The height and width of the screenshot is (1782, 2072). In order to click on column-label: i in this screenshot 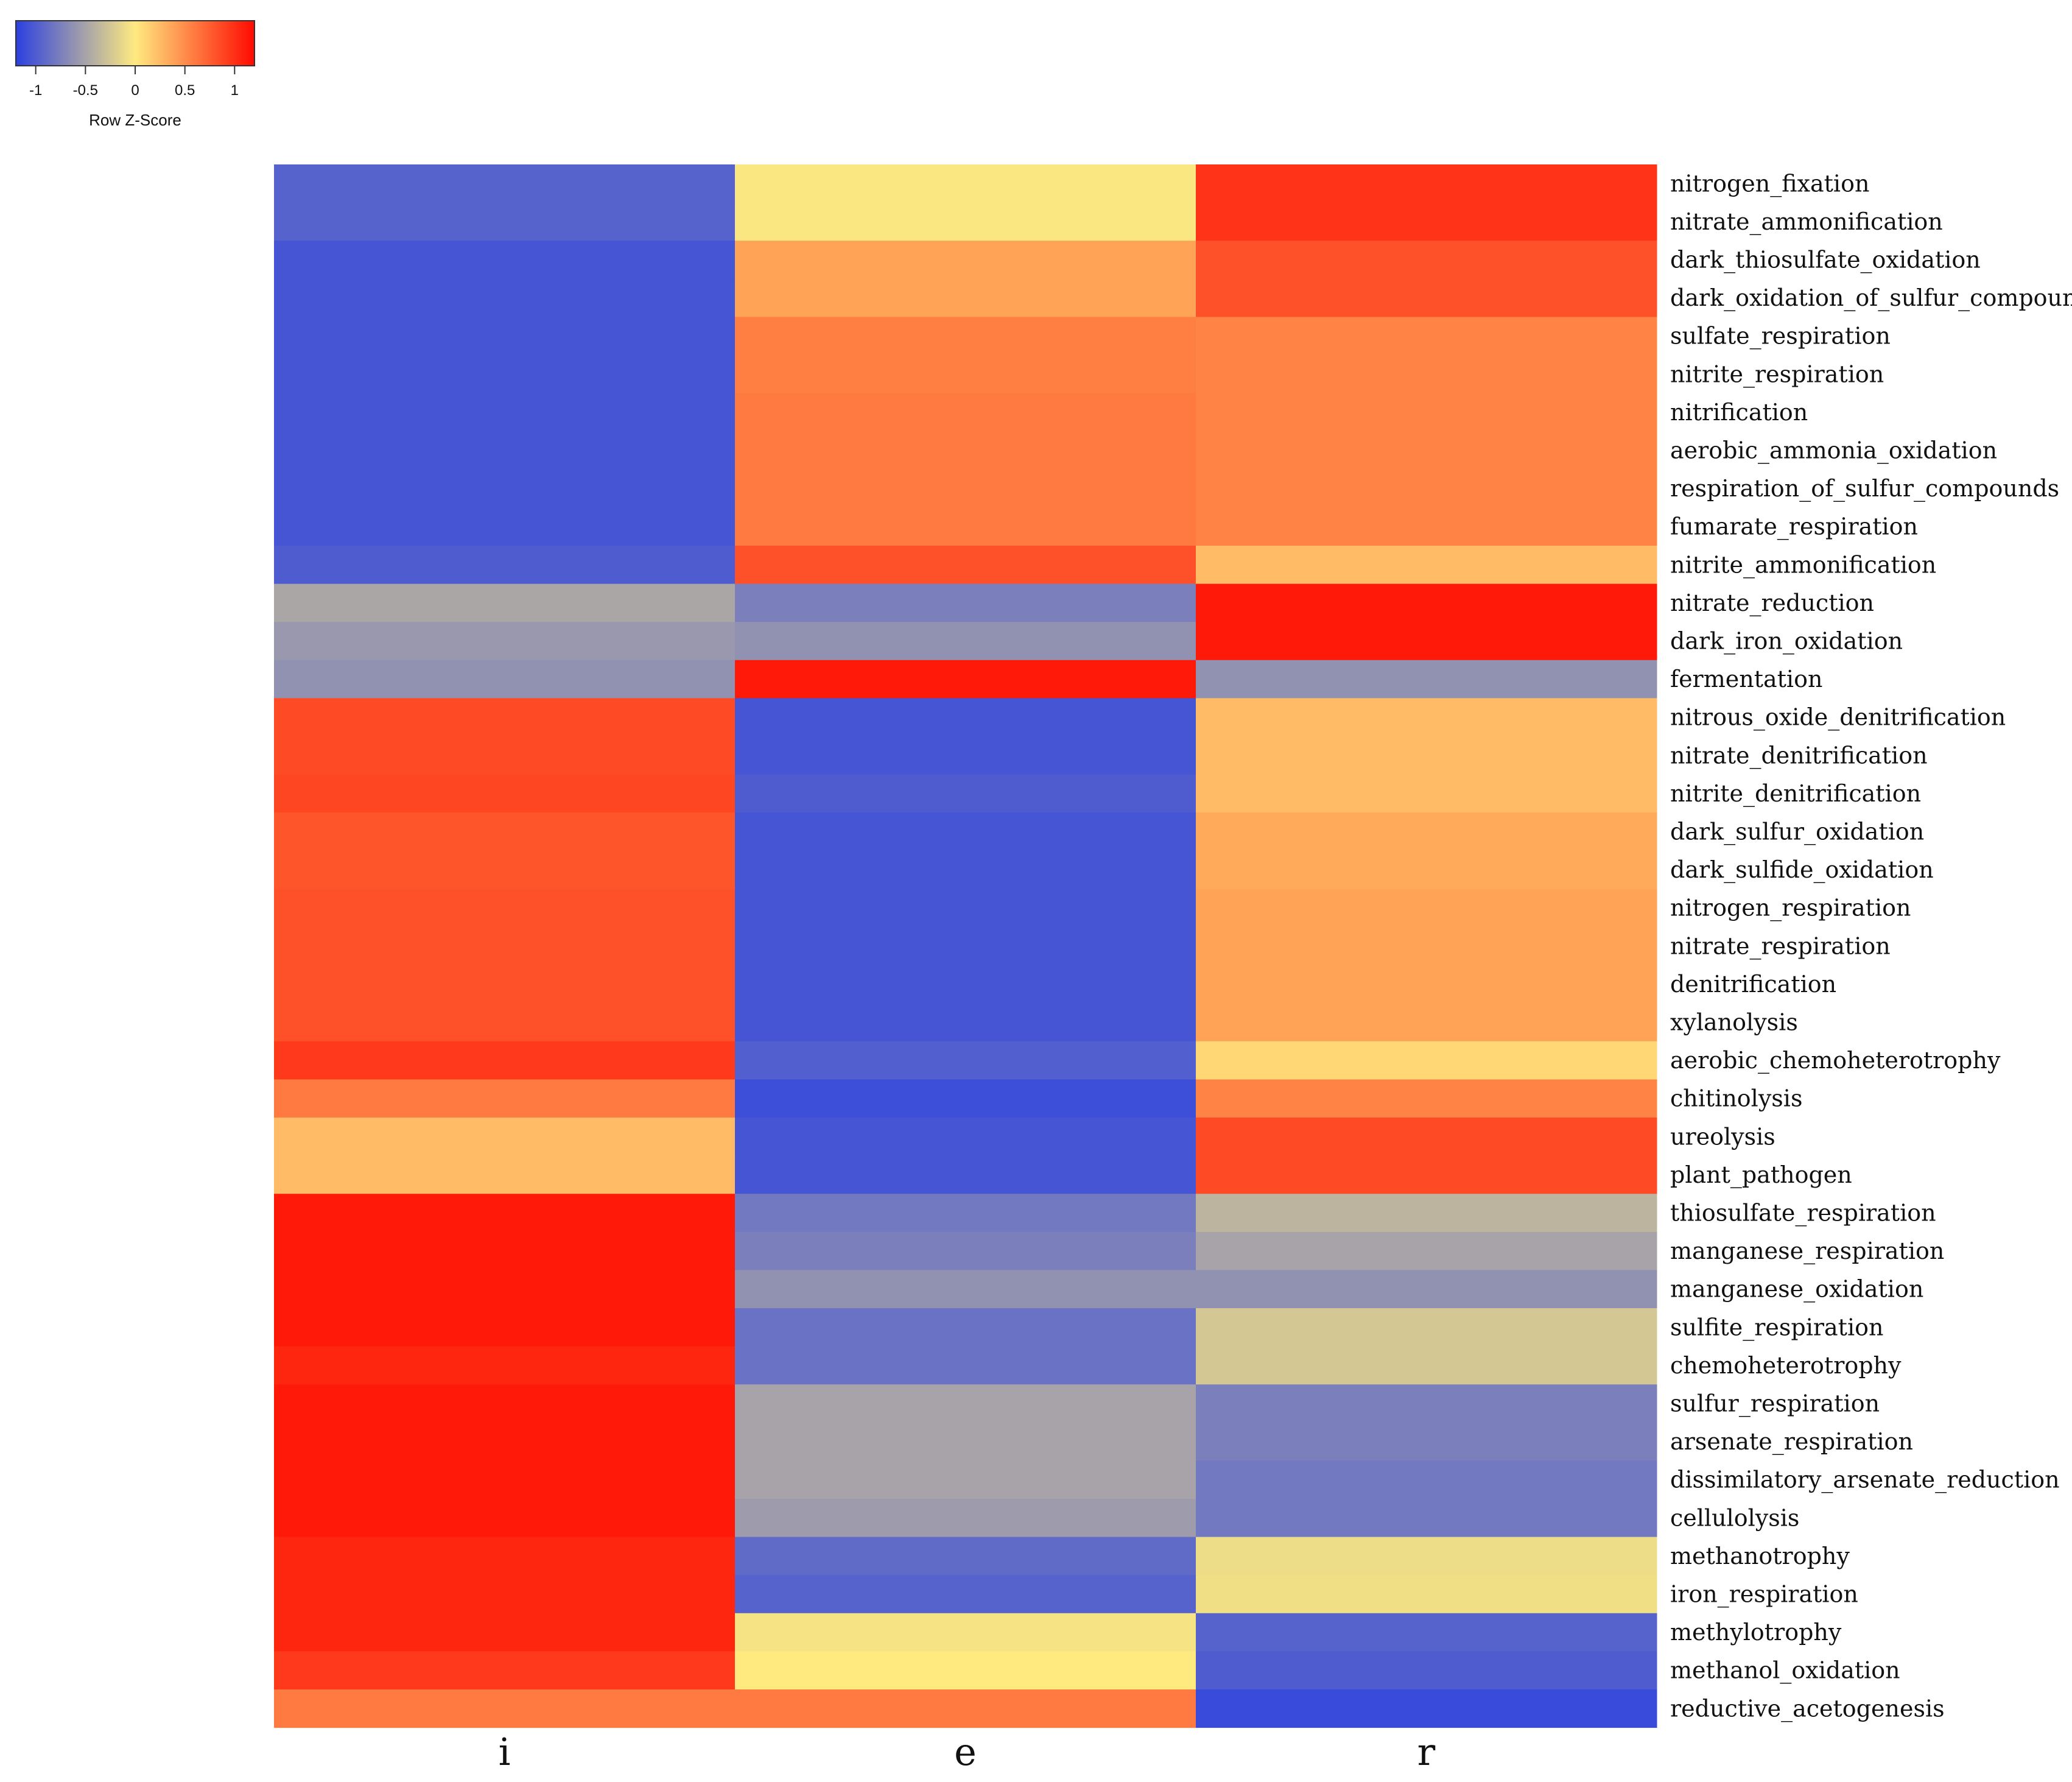, I will do `click(505, 1752)`.